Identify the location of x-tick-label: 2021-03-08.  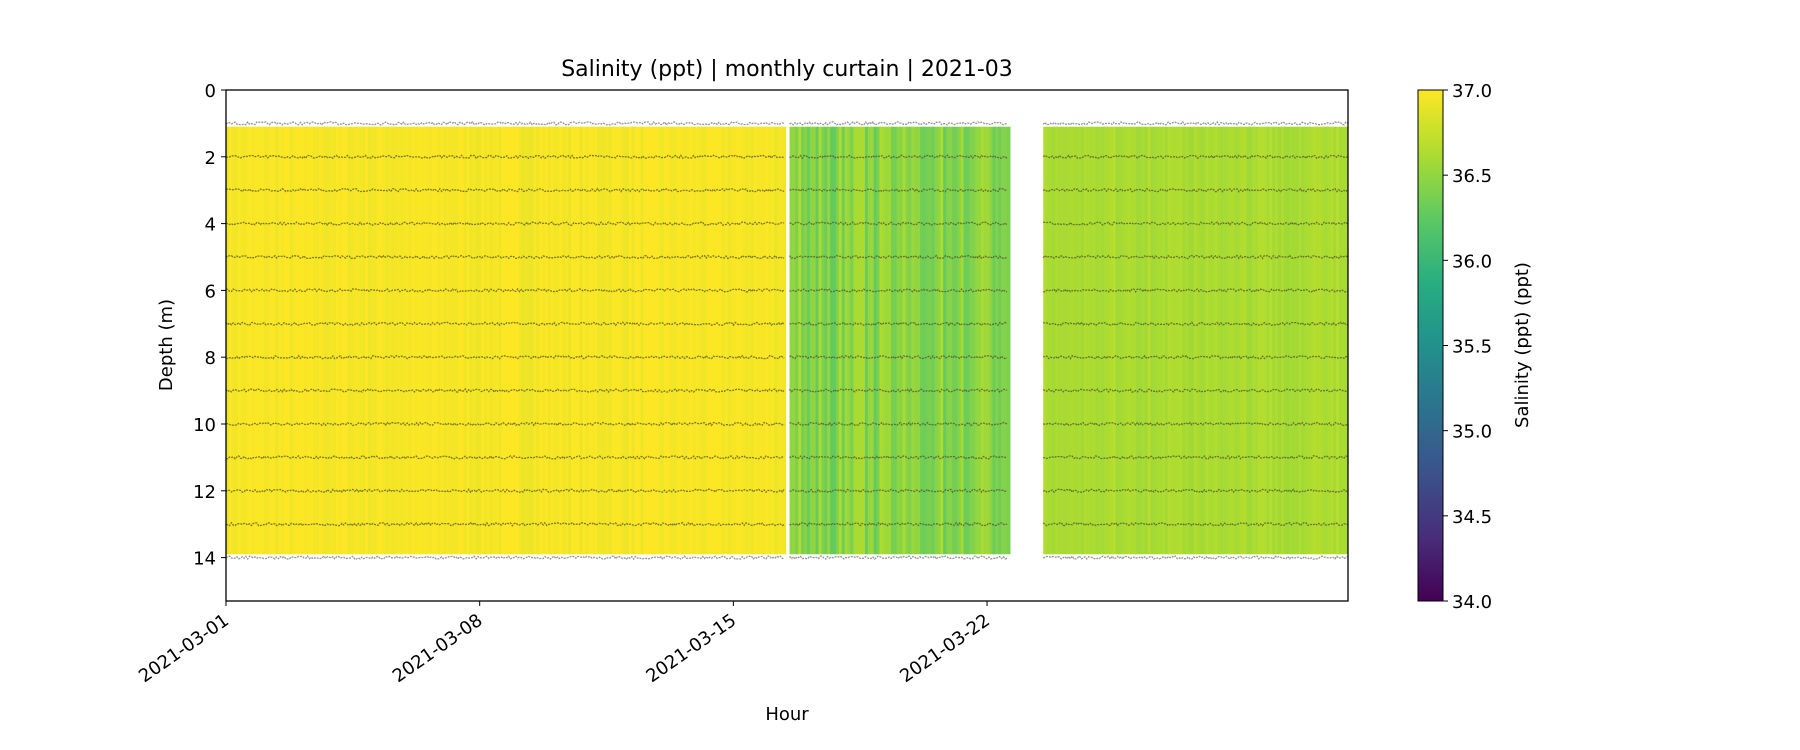
(438, 648).